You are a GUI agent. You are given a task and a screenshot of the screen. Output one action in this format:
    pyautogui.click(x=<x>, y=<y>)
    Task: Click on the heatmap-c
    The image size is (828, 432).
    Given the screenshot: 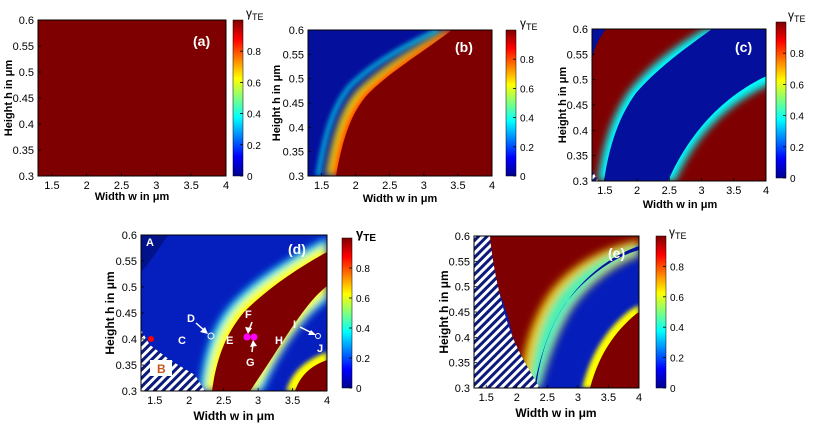 What is the action you would take?
    pyautogui.click(x=679, y=105)
    